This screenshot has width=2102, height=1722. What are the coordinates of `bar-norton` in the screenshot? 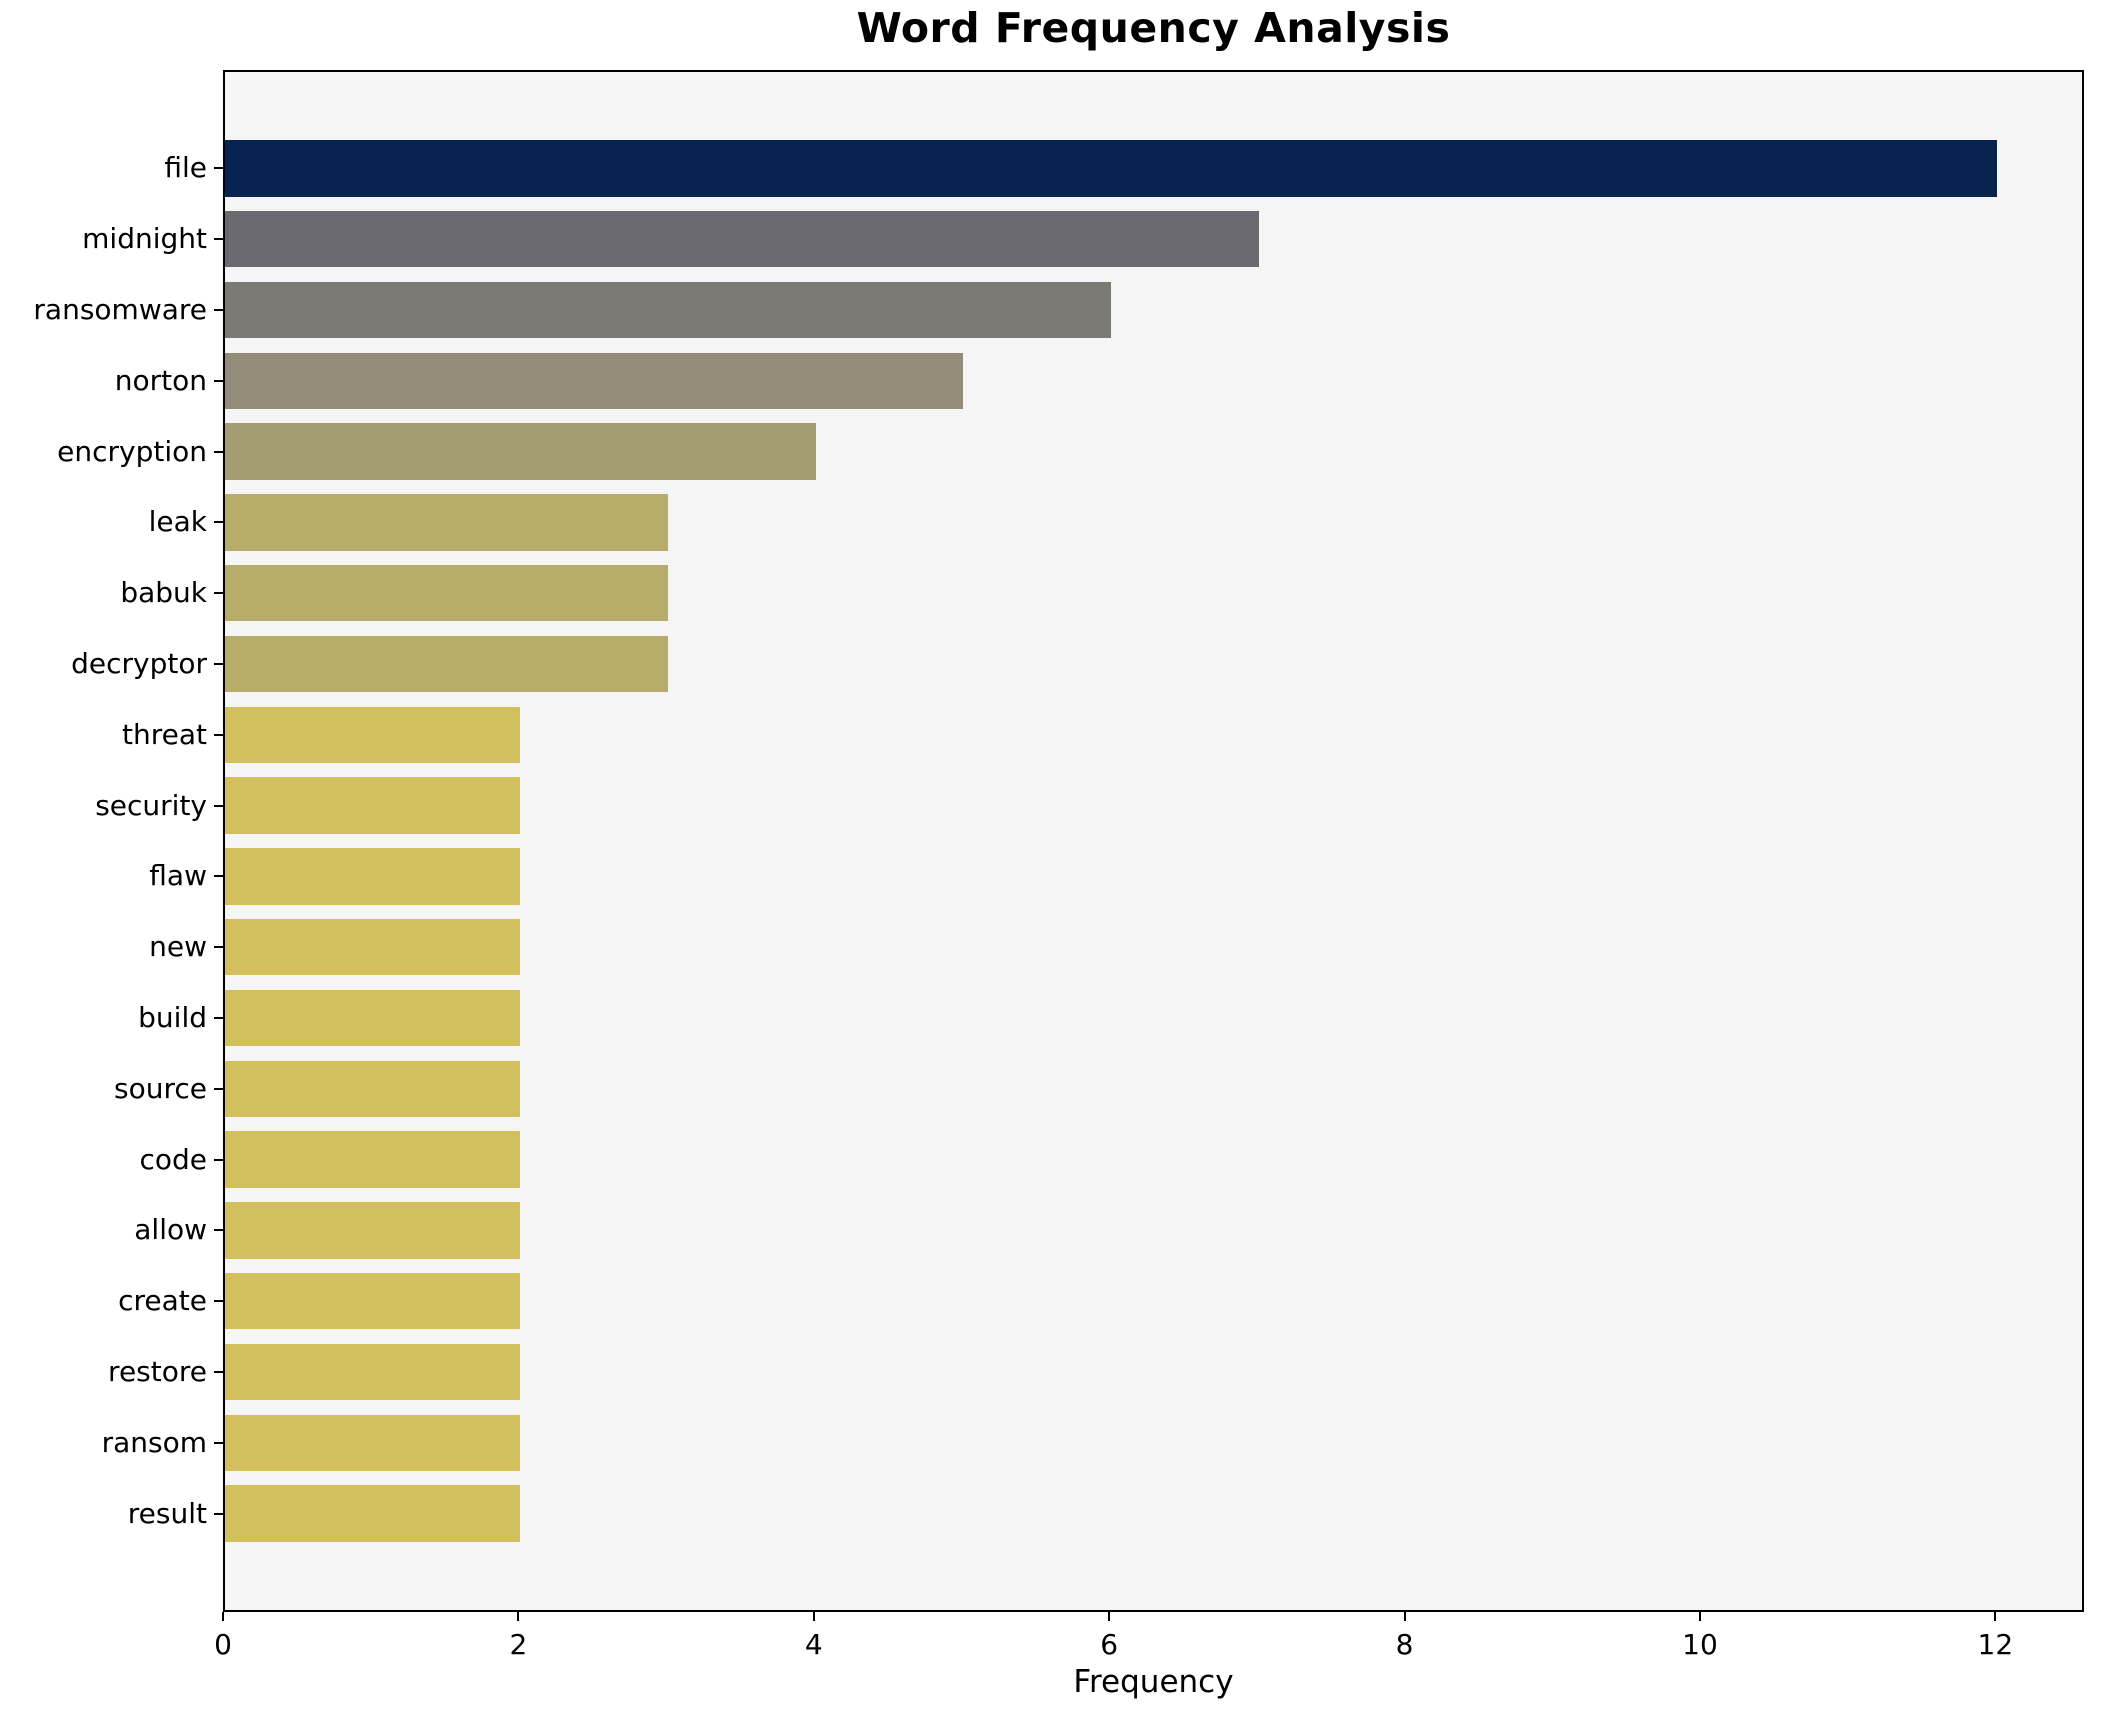 It's located at (594, 381).